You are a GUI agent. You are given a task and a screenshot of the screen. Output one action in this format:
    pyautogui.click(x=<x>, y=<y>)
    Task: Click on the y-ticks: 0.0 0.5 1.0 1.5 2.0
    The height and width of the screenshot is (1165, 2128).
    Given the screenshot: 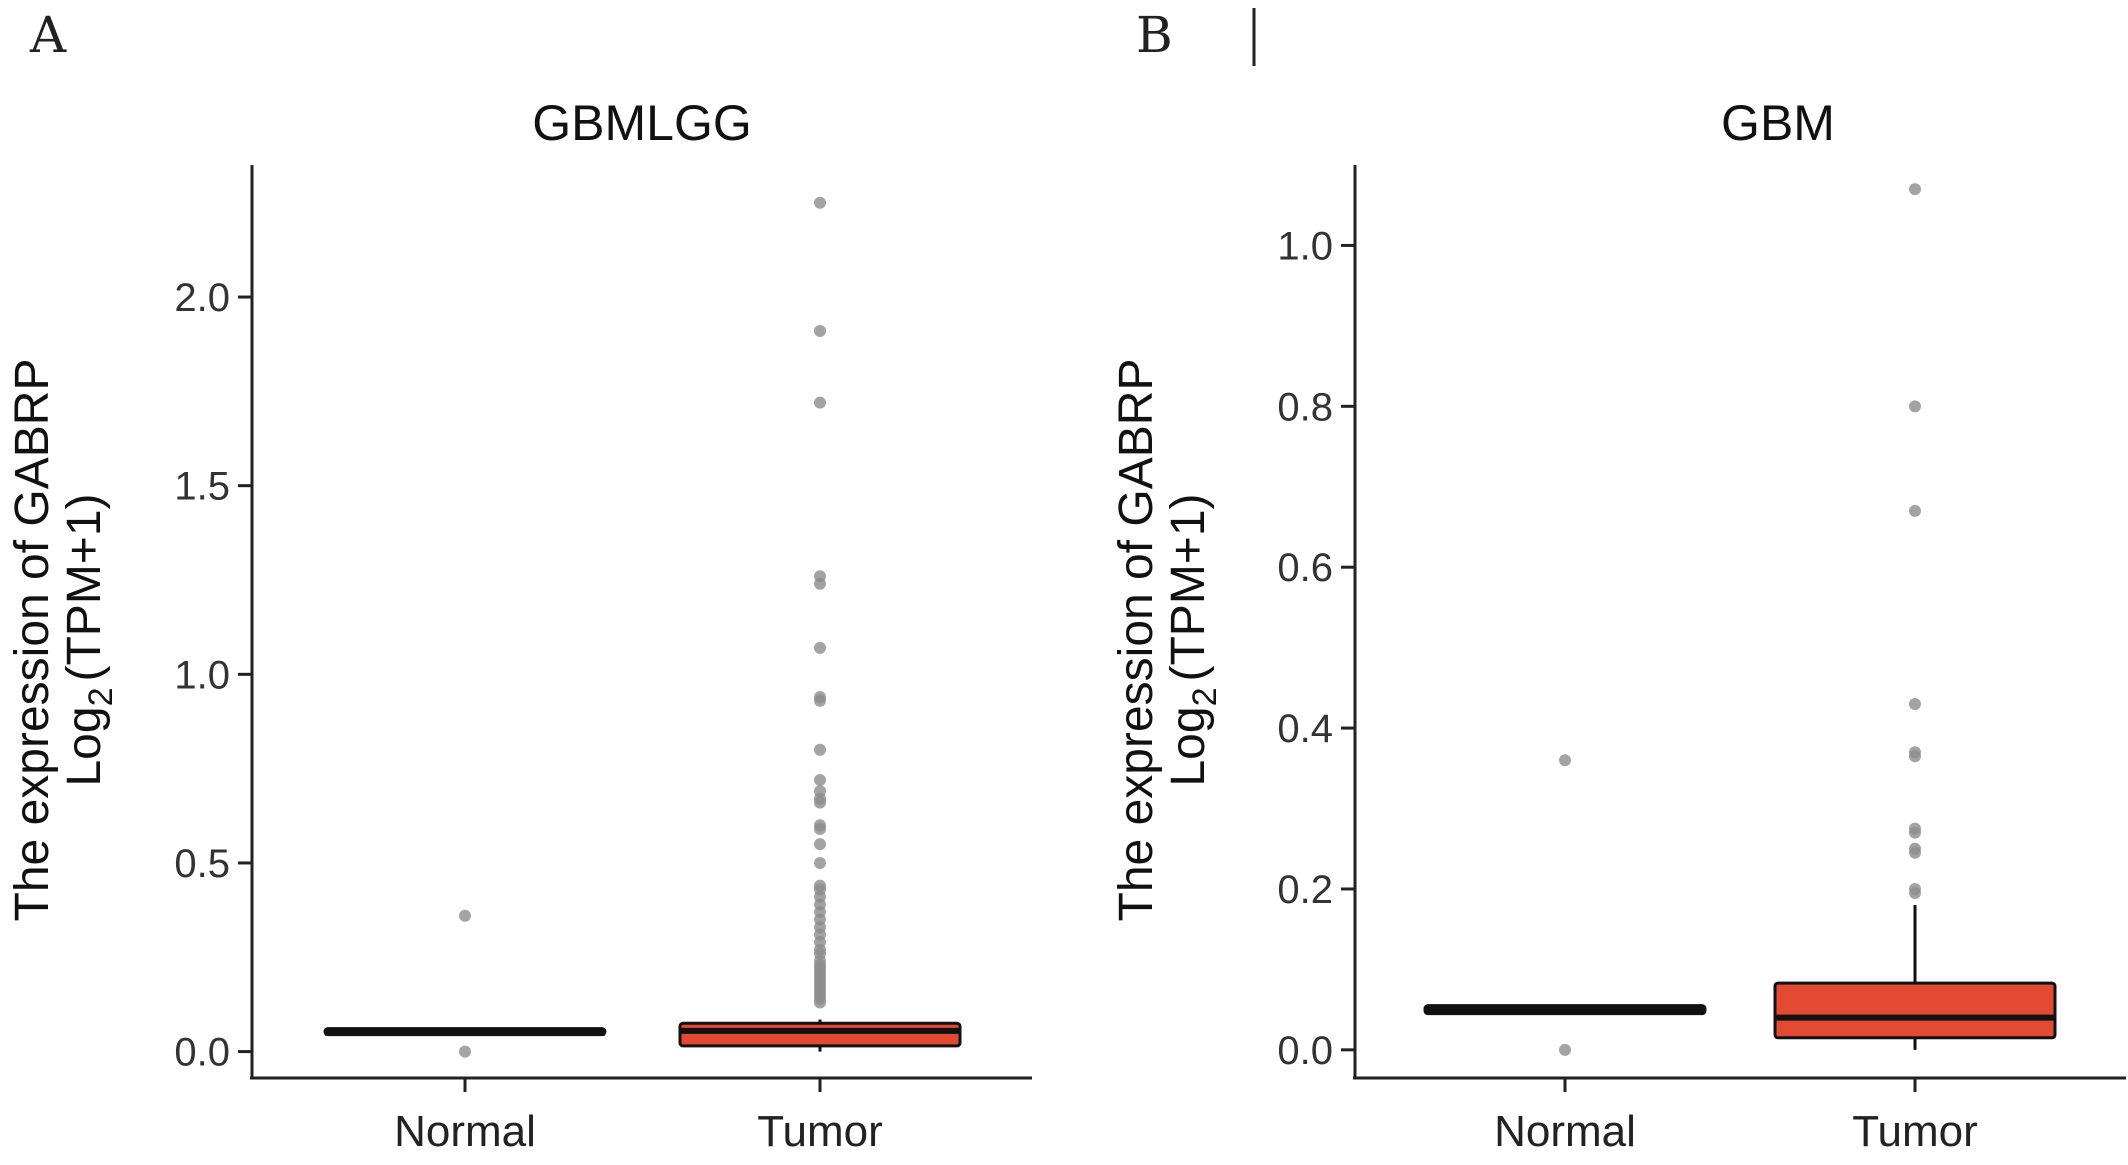 What is the action you would take?
    pyautogui.click(x=213, y=675)
    